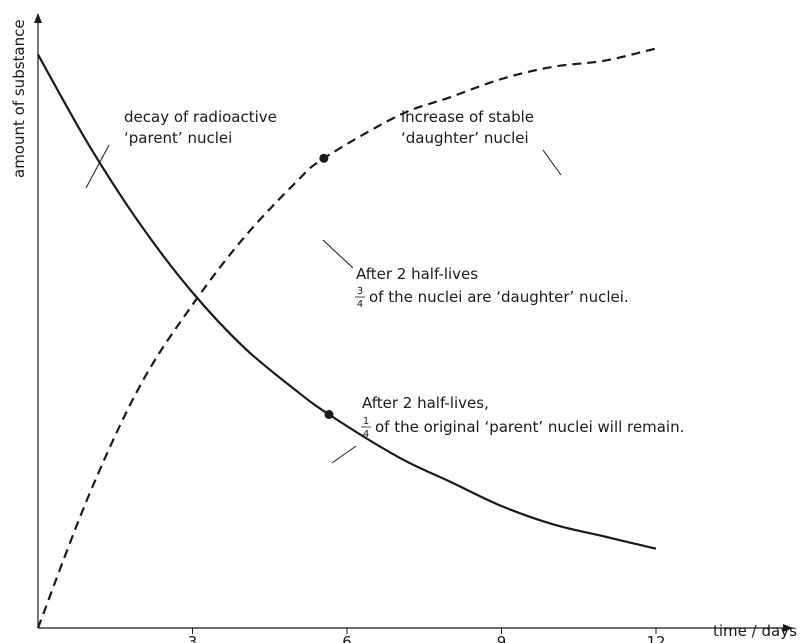 Image resolution: width=802 pixels, height=643 pixels. Describe the element at coordinates (655, 638) in the screenshot. I see `x-tick-label: 12` at that location.